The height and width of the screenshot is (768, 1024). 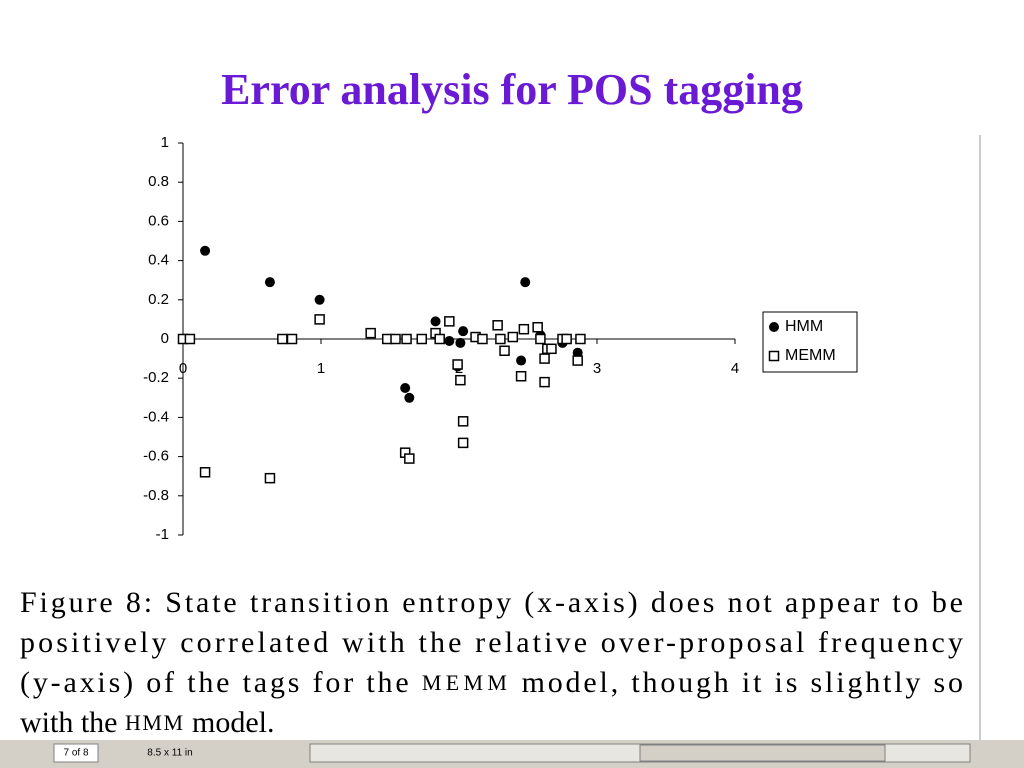 What do you see at coordinates (465, 682) in the screenshot?
I see `caption-text: MEMM` at bounding box center [465, 682].